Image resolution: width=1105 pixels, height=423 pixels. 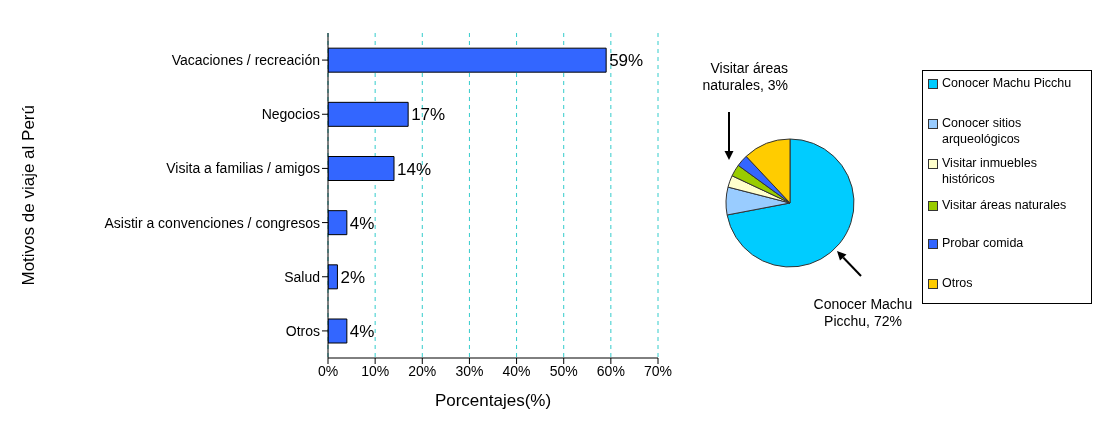 I want to click on y-tick-label: Otros, so click(x=302, y=330).